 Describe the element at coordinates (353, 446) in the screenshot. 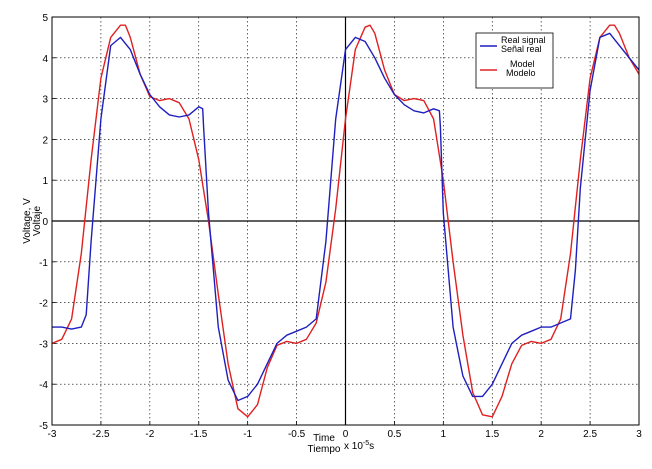

I see `x-axis-unit-base: x 10` at that location.